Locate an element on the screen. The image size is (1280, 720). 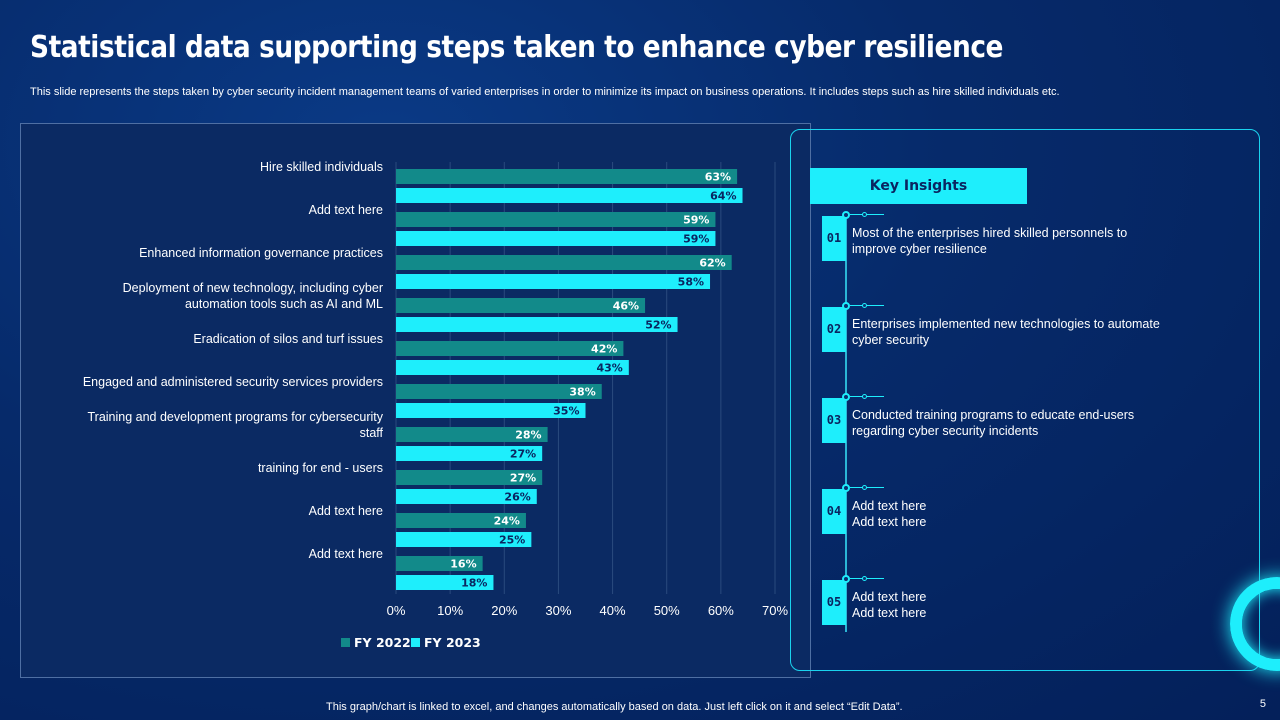
insights-header: Key Insights is located at coordinates (918, 186).